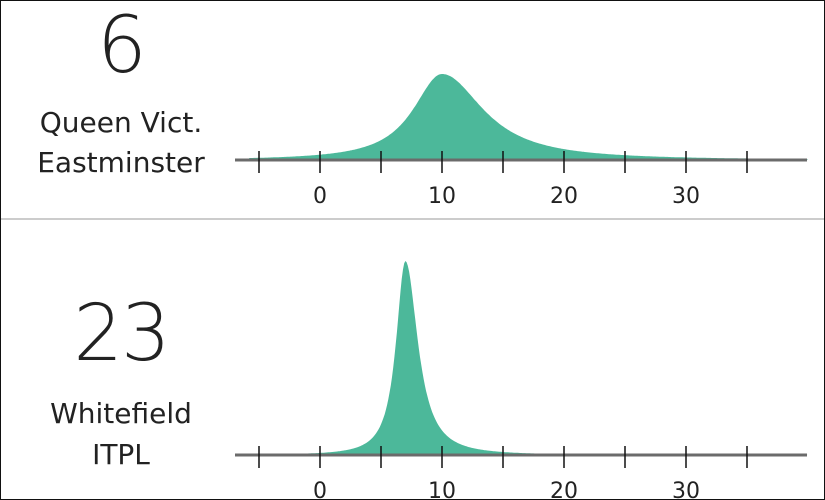 The height and width of the screenshot is (500, 825). I want to click on stop-name-line-2: ITPL, so click(121, 454).